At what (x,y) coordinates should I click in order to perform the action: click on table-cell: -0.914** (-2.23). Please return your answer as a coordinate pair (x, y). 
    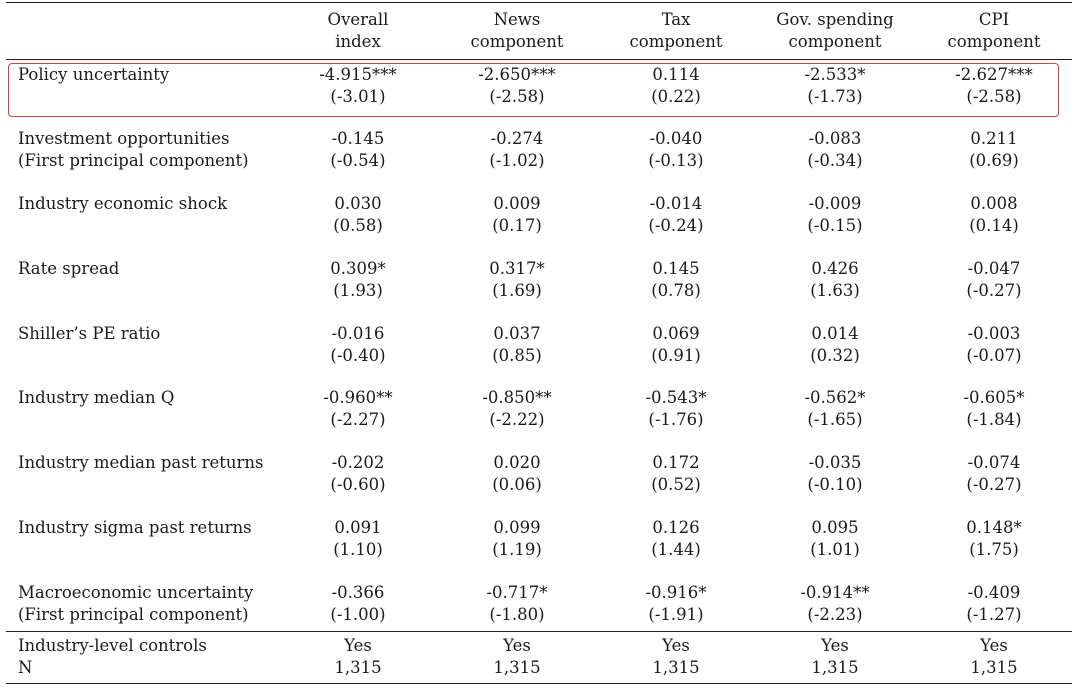
    Looking at the image, I should click on (835, 603).